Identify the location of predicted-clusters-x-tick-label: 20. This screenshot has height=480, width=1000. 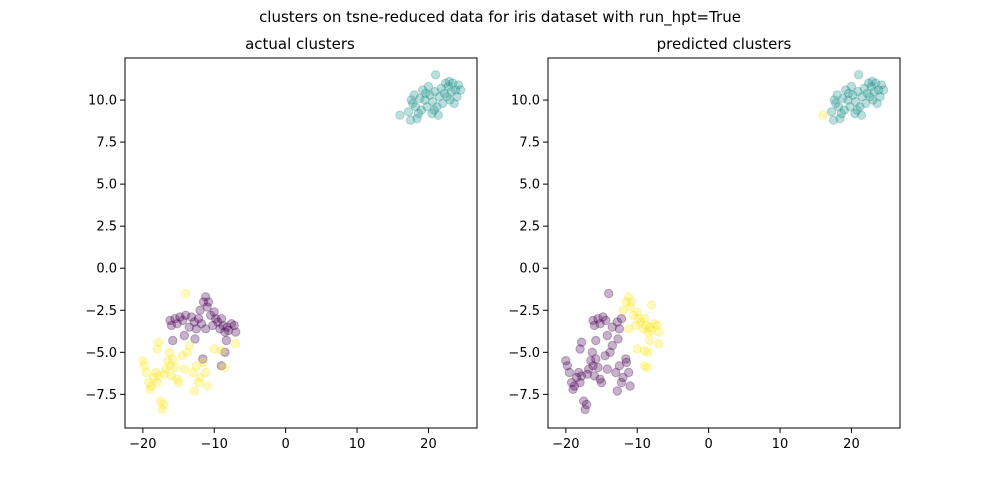
(851, 444).